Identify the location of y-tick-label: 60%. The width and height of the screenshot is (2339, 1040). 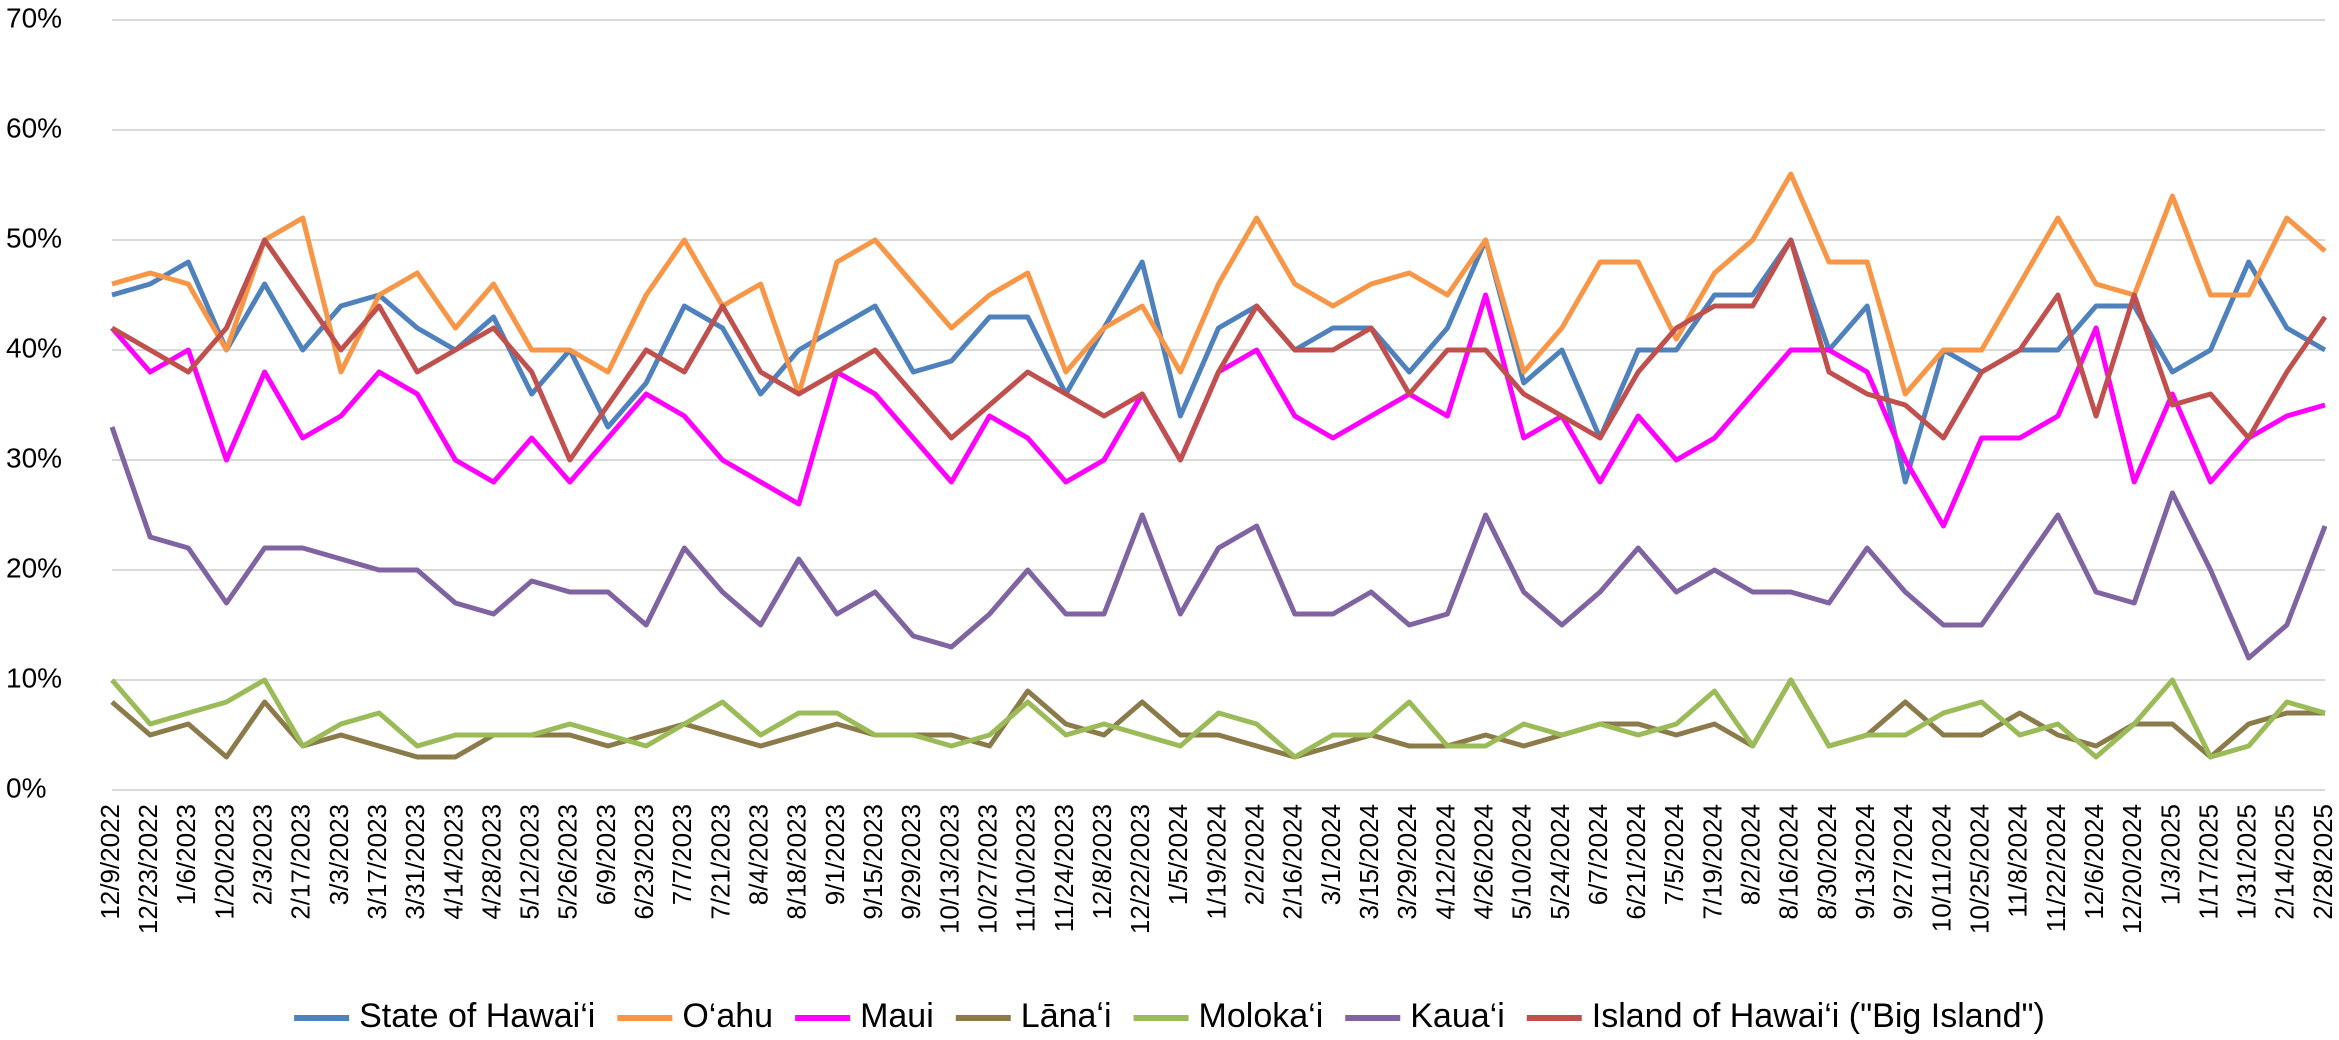
(34, 127).